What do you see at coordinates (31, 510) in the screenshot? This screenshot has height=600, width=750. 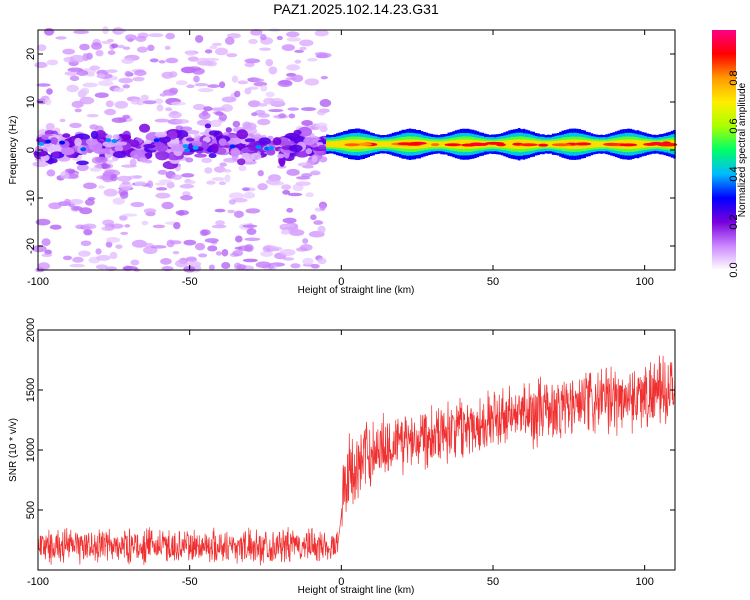 I see `snr-y-tick-label: 500` at bounding box center [31, 510].